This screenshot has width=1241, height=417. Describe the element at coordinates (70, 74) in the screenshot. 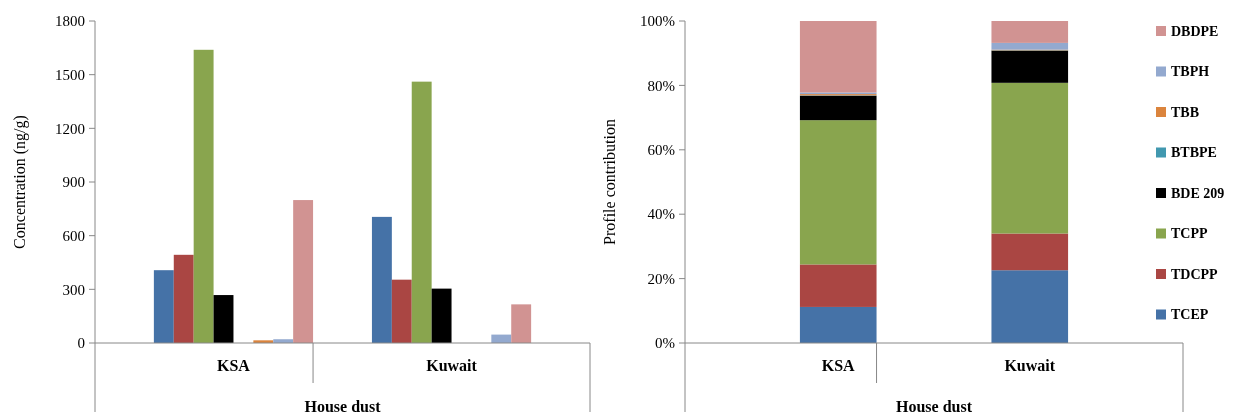

I see `y-tick-label: 1500` at that location.